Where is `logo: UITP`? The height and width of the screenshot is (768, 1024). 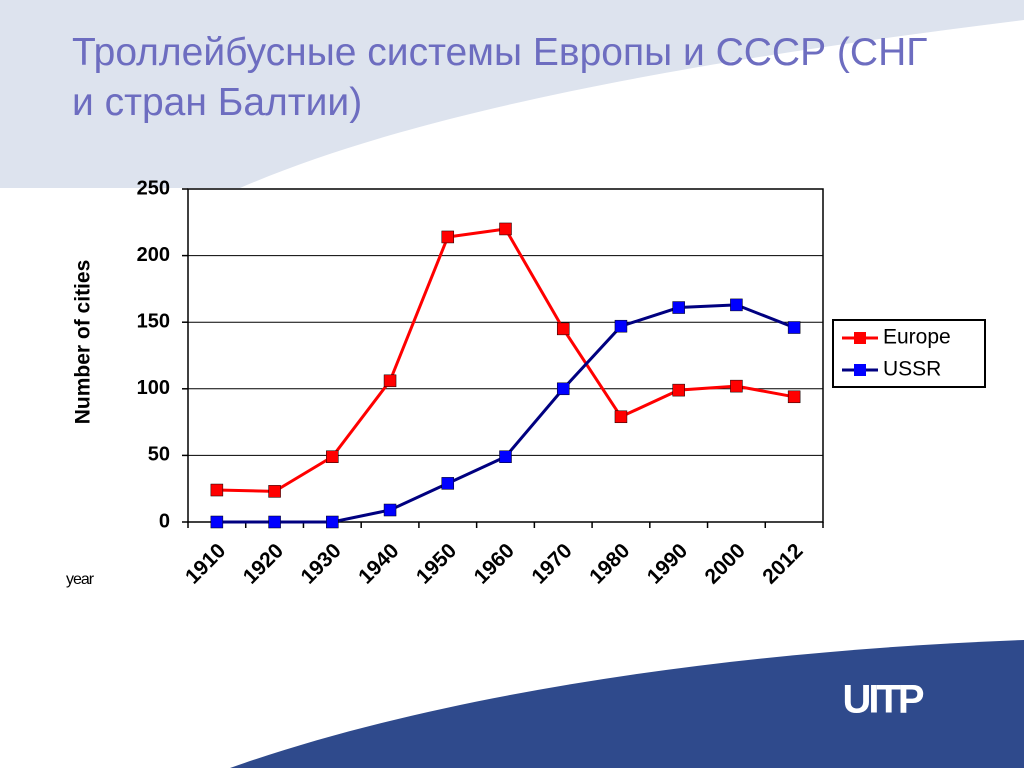
logo: UITP is located at coordinates (882, 700).